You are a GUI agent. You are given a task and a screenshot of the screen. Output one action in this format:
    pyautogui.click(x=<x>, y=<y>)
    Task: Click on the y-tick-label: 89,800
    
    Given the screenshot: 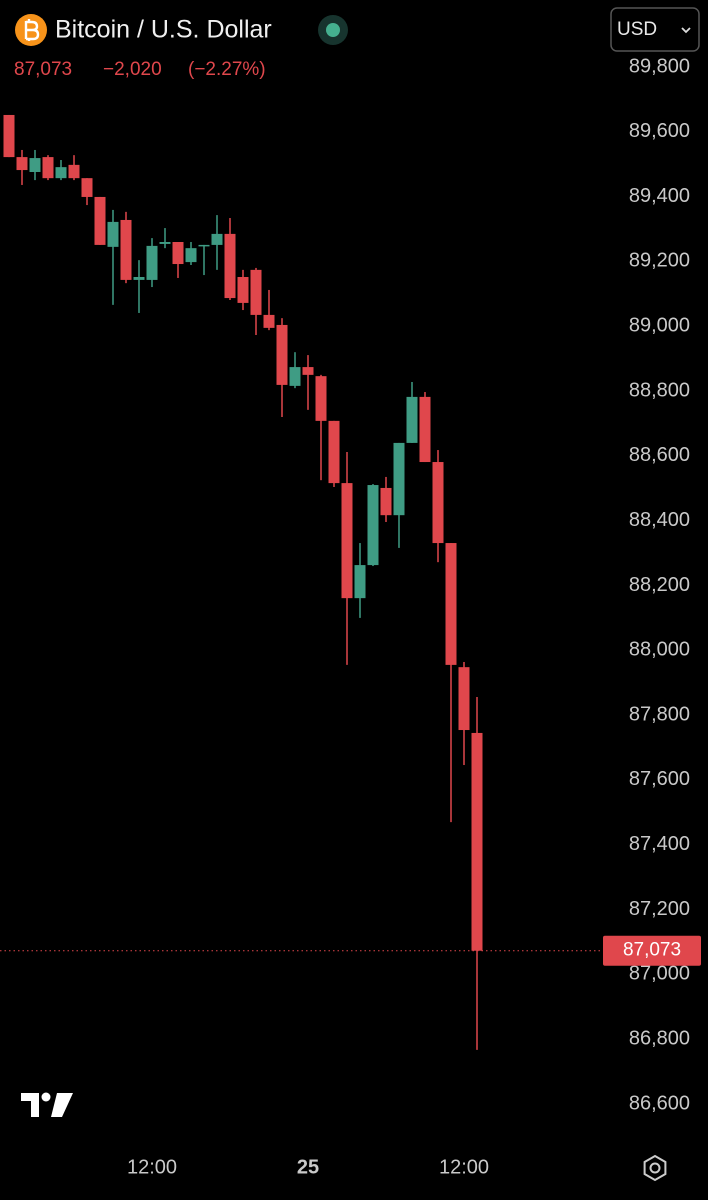 What is the action you would take?
    pyautogui.click(x=659, y=66)
    